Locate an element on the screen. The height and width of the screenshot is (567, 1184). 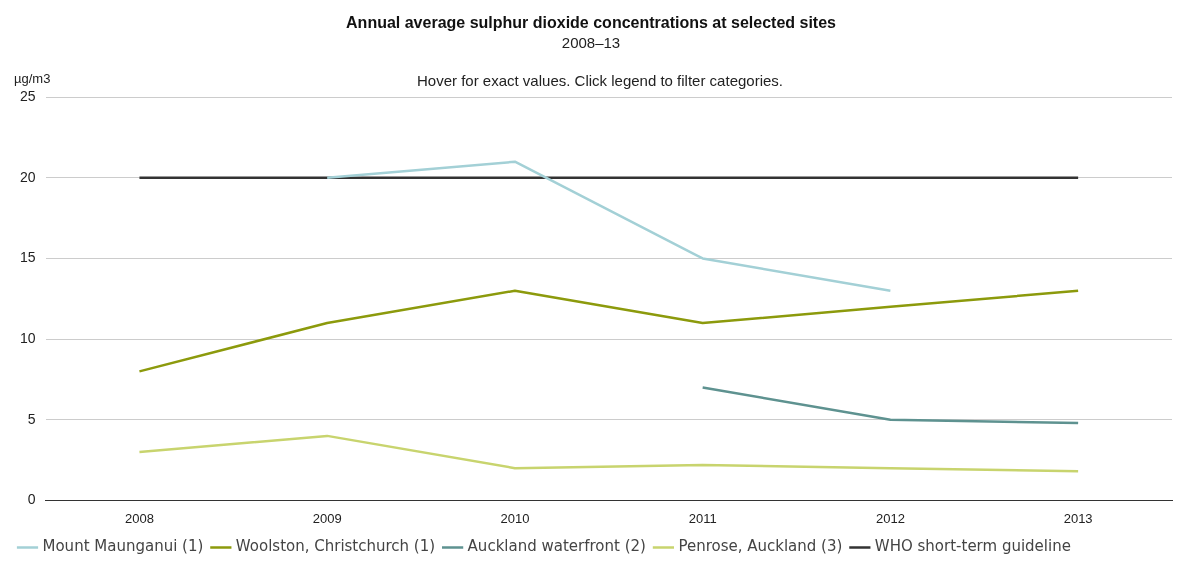
y-tick-label: 10 is located at coordinates (27, 337).